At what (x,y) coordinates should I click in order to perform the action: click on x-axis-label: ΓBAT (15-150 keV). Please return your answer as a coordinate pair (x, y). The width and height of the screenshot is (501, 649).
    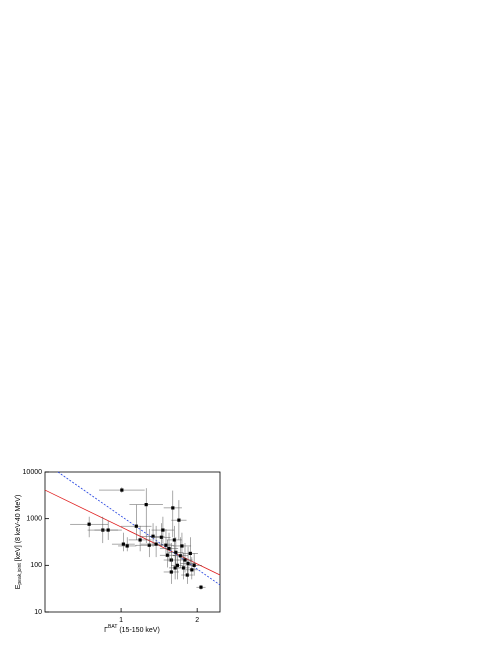
    Looking at the image, I should click on (132, 629).